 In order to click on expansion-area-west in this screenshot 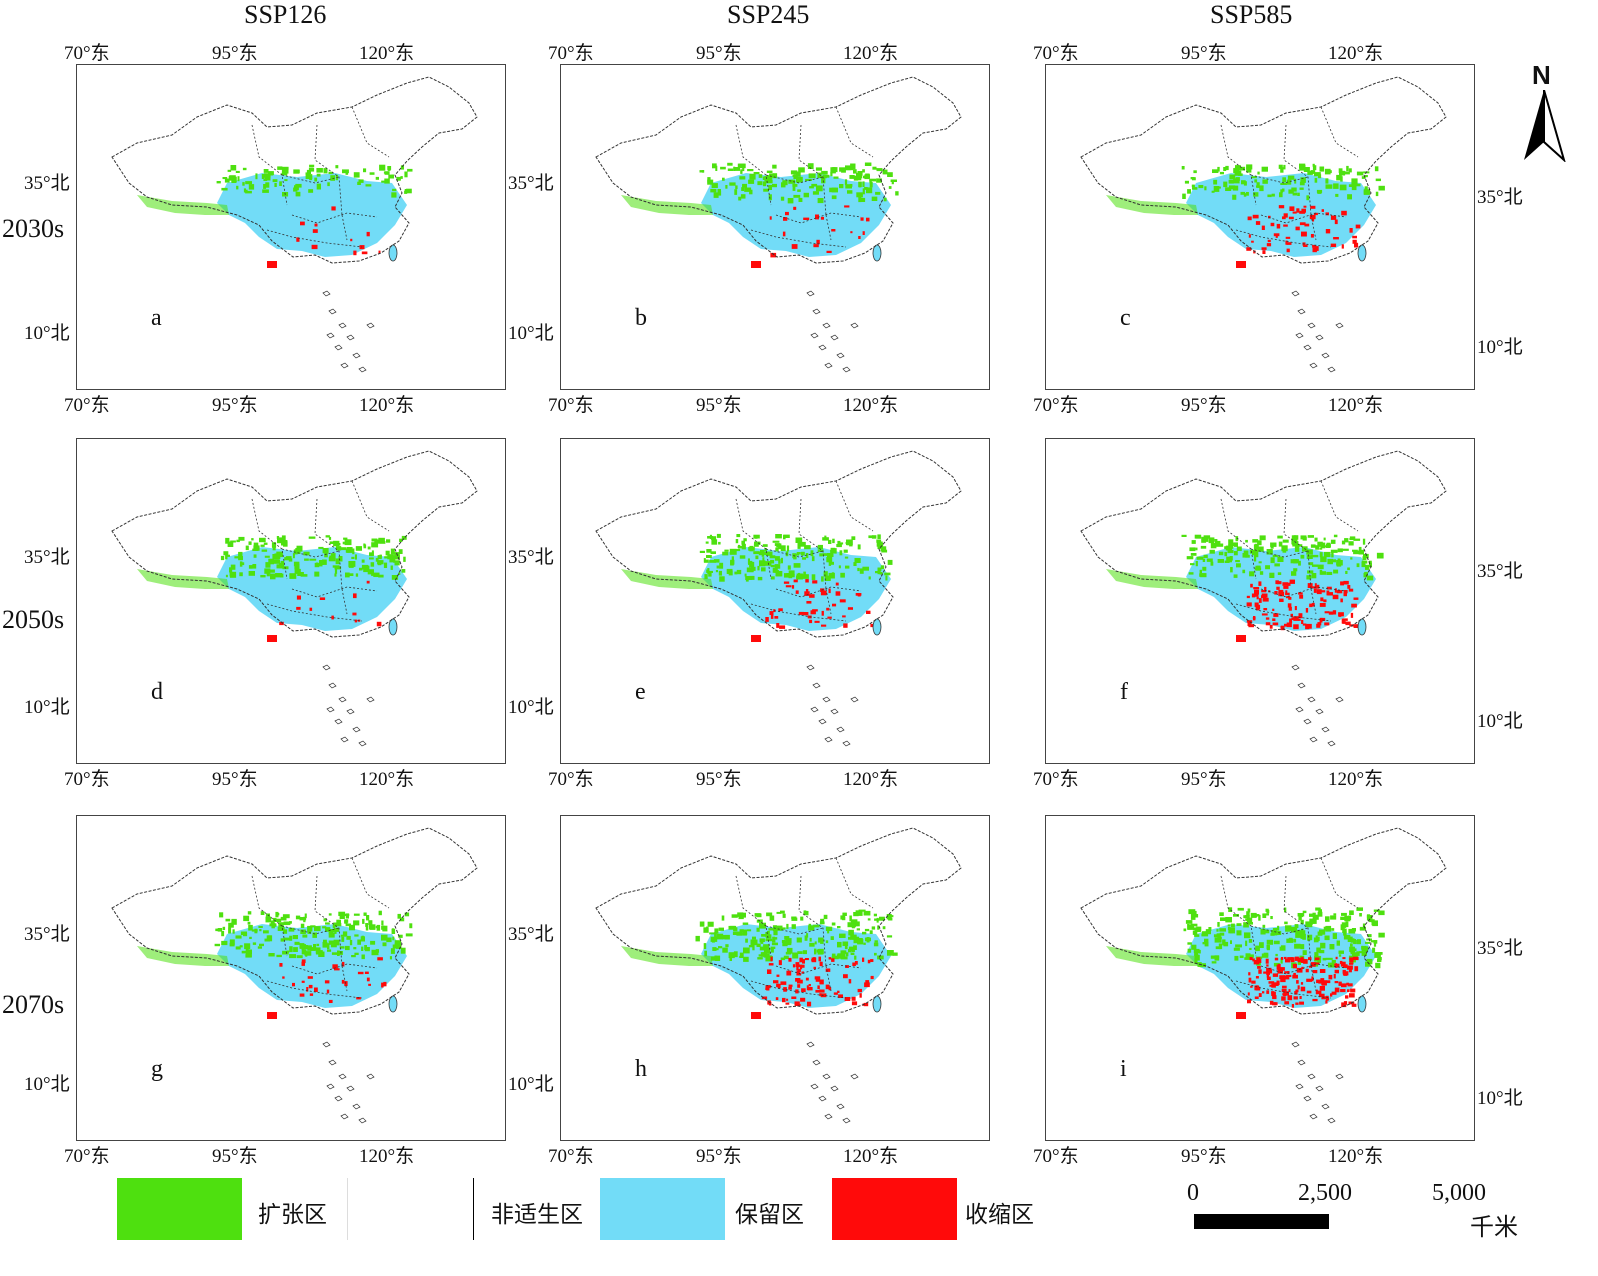, I will do `click(183, 205)`.